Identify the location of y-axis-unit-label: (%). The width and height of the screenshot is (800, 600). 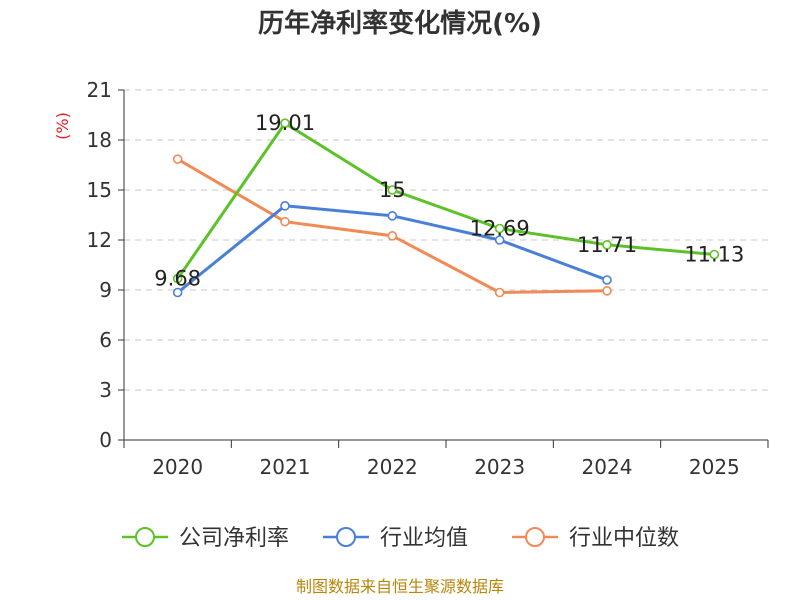
(62, 126).